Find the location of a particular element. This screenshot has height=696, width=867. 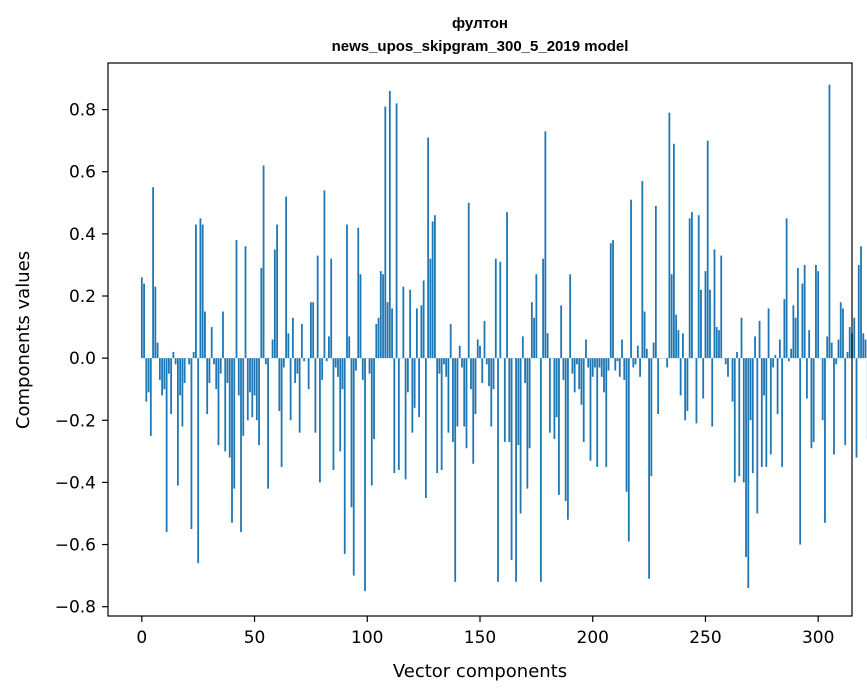

x-tick-label: 300 is located at coordinates (818, 638).